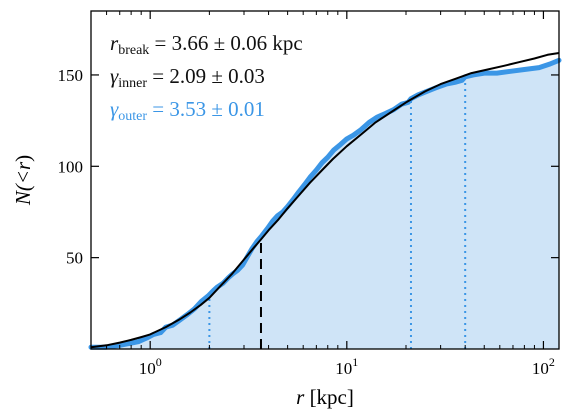  I want to click on x-tick-label: 10², so click(543, 366).